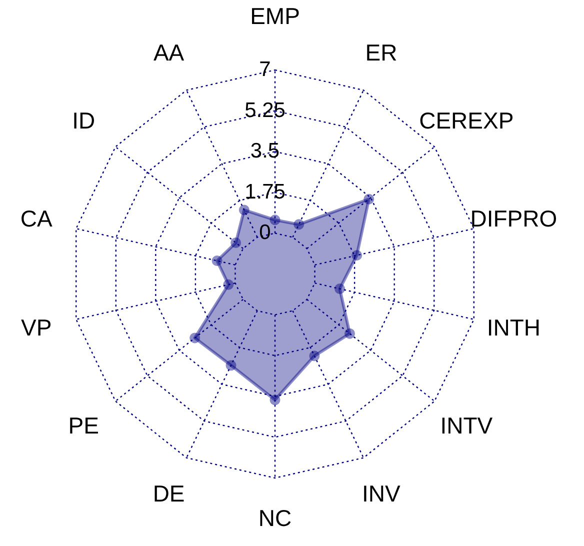  I want to click on spoke-label: EMP, so click(275, 15).